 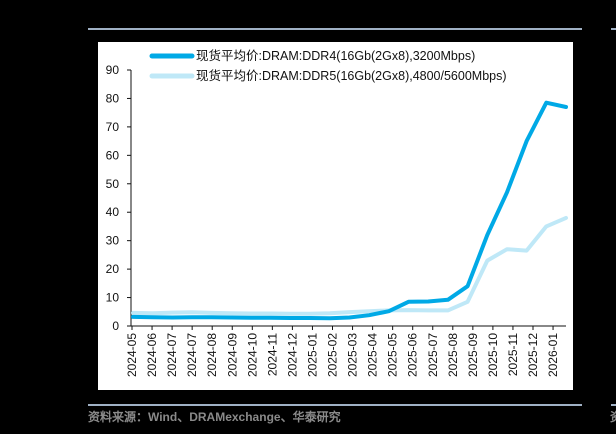 I want to click on bottom-rule, so click(x=335, y=405).